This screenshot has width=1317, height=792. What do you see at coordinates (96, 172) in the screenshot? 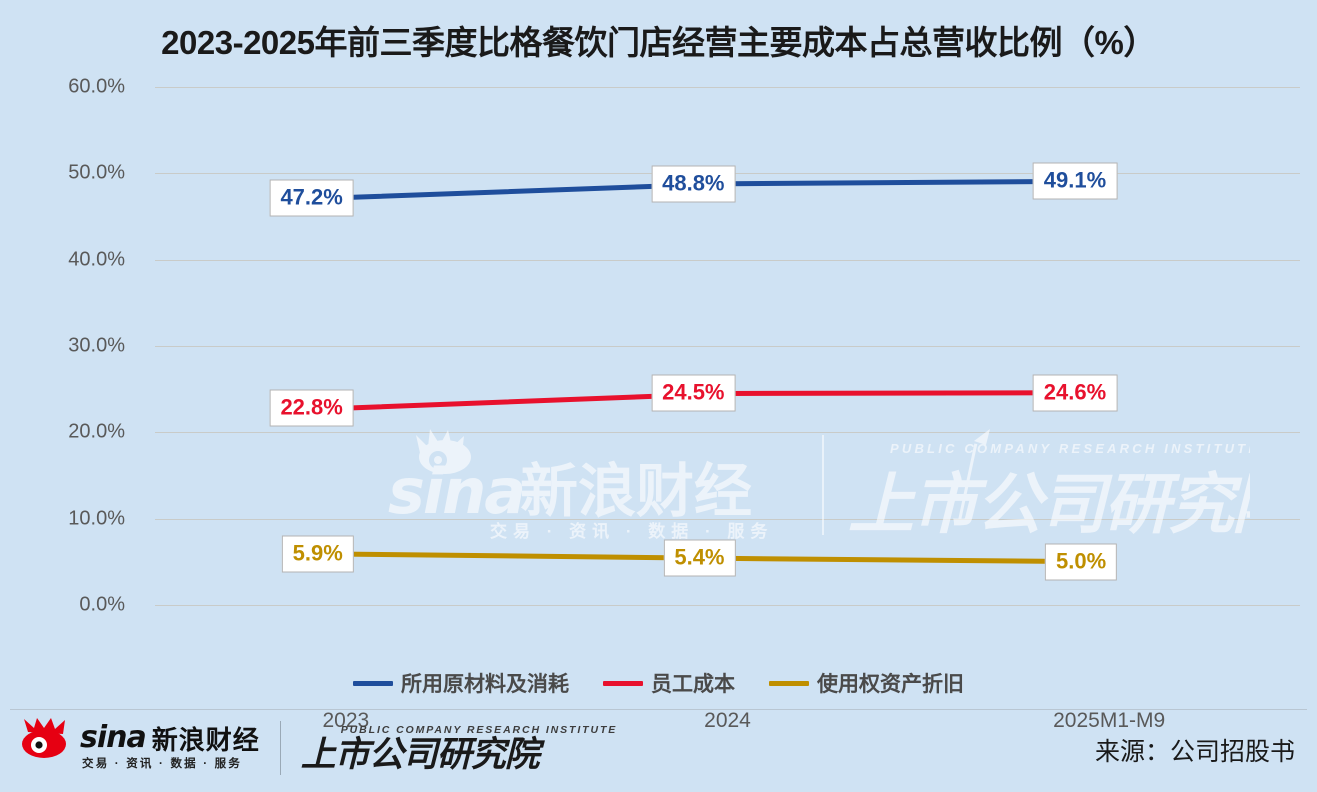
I see `y-axis-tick-label: 50.0%` at bounding box center [96, 172].